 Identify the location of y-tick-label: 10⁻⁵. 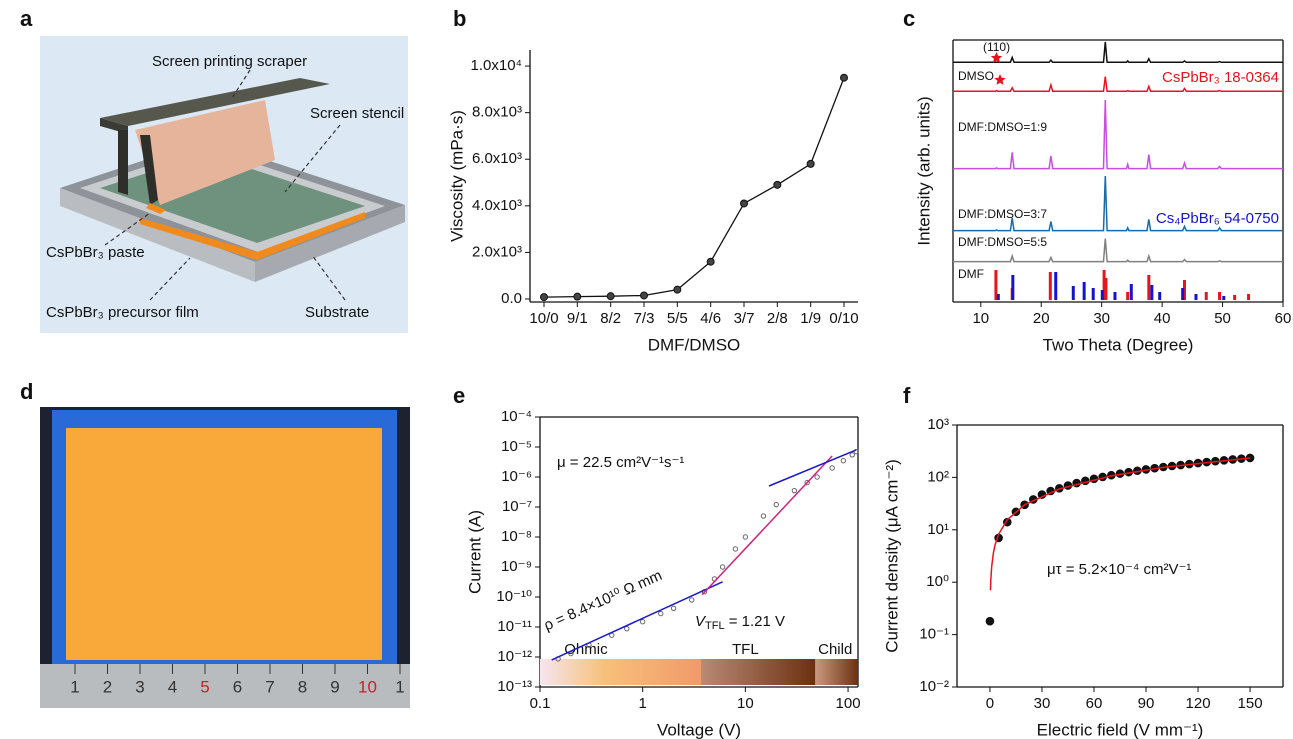
(516, 446).